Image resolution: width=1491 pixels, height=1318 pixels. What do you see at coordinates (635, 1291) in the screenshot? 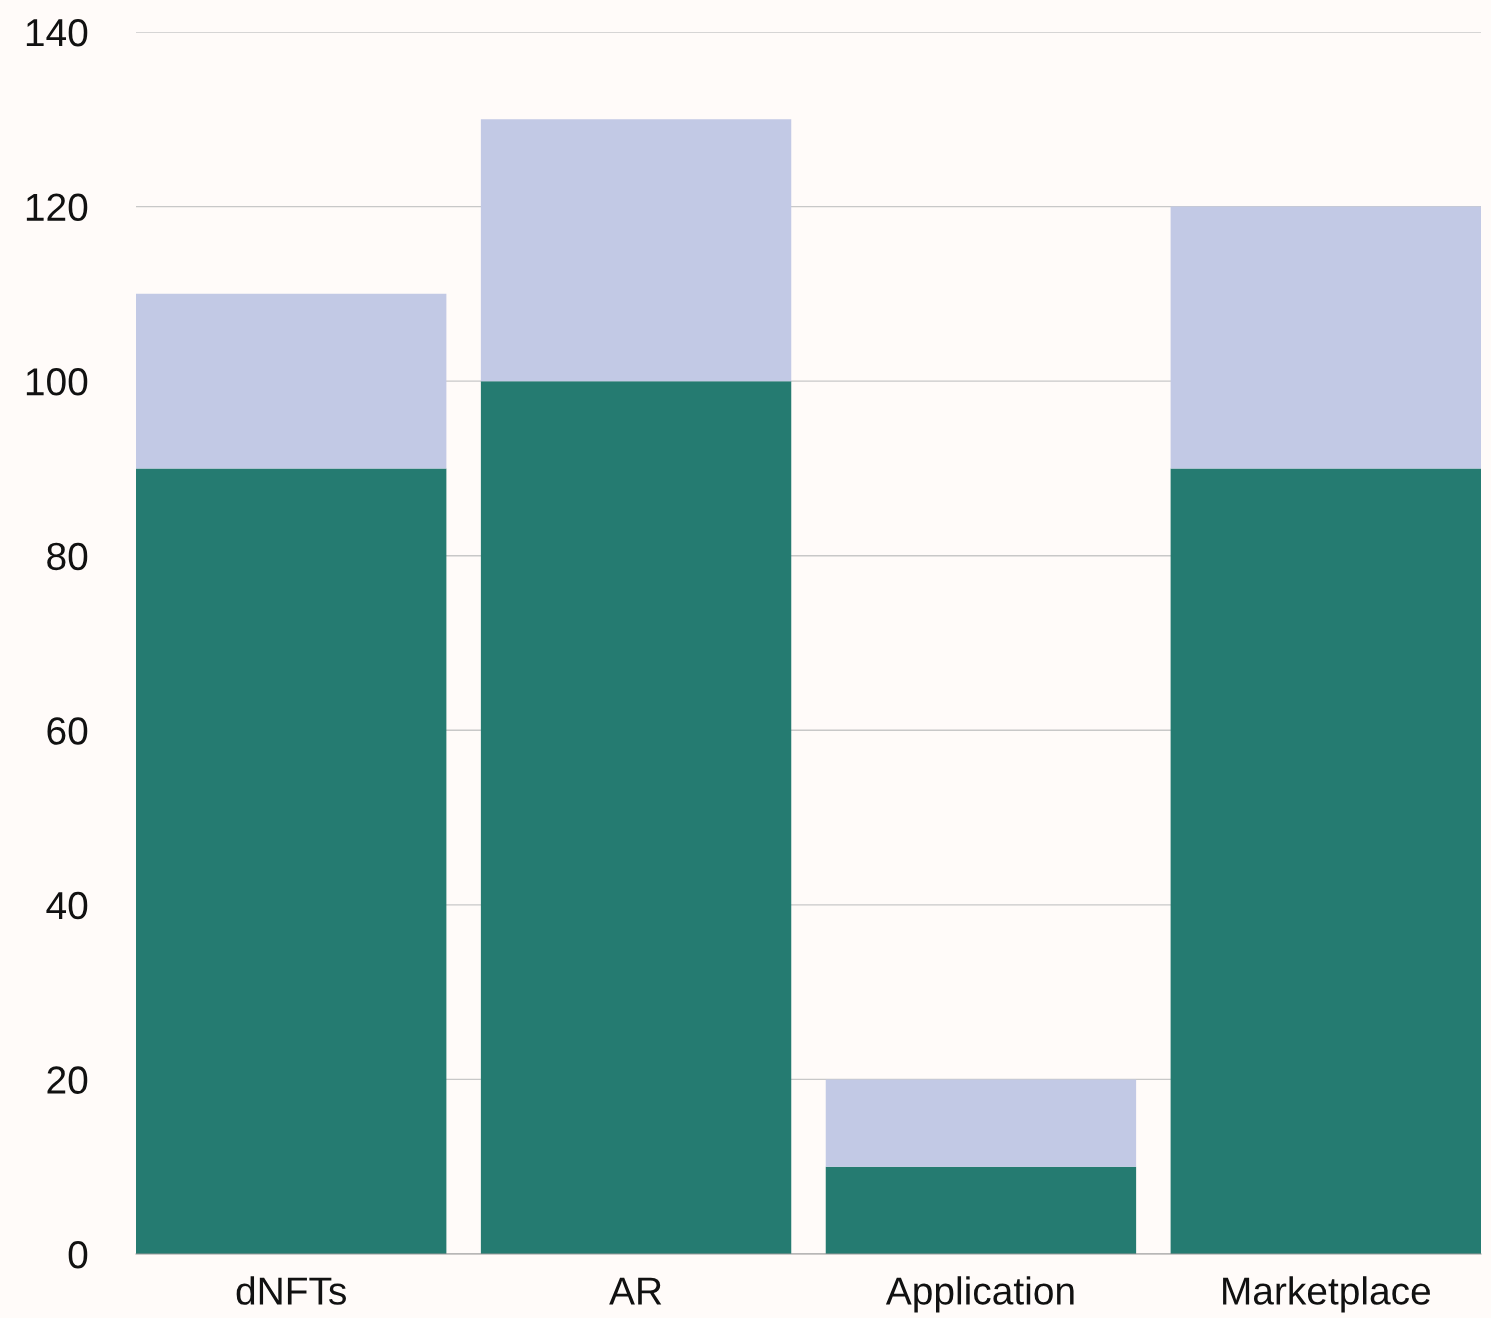
I see `x-tick-label: AR` at bounding box center [635, 1291].